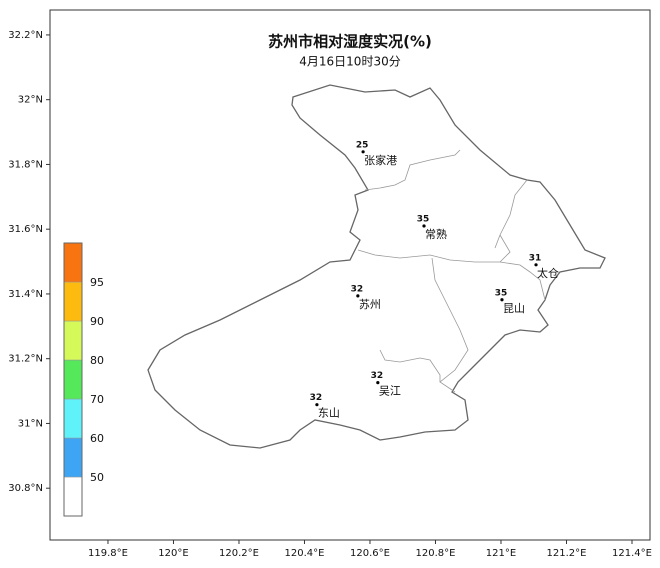 This screenshot has height=568, width=660. I want to click on station-name: 苏州, so click(370, 304).